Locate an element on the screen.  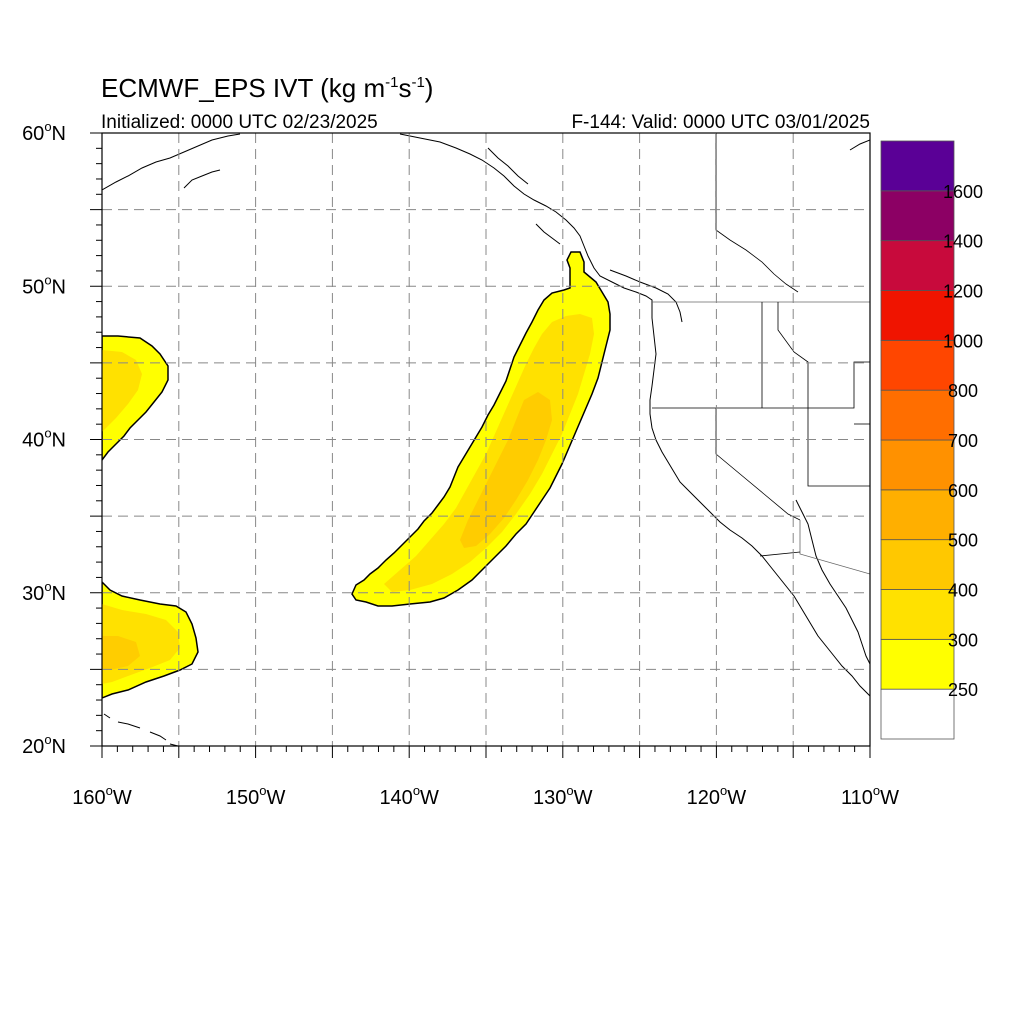
colorbar: 250 300 400 500 600 700 800 1000 1200 1400 1600 is located at coordinates (931, 440).